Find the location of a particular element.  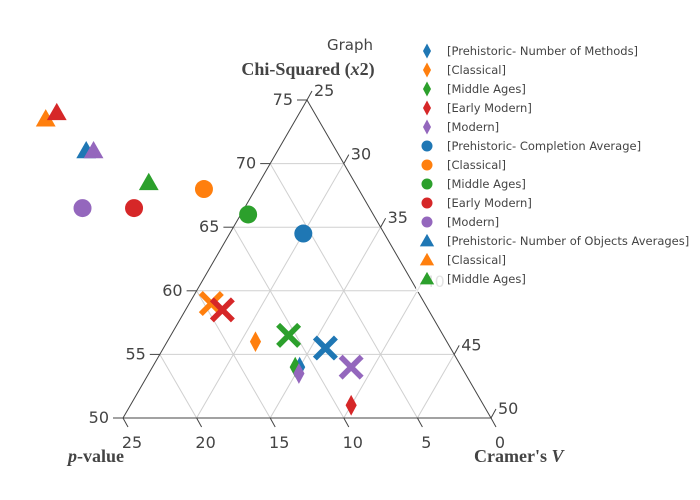

right-axis-title-main: Cramer's is located at coordinates (512, 456).